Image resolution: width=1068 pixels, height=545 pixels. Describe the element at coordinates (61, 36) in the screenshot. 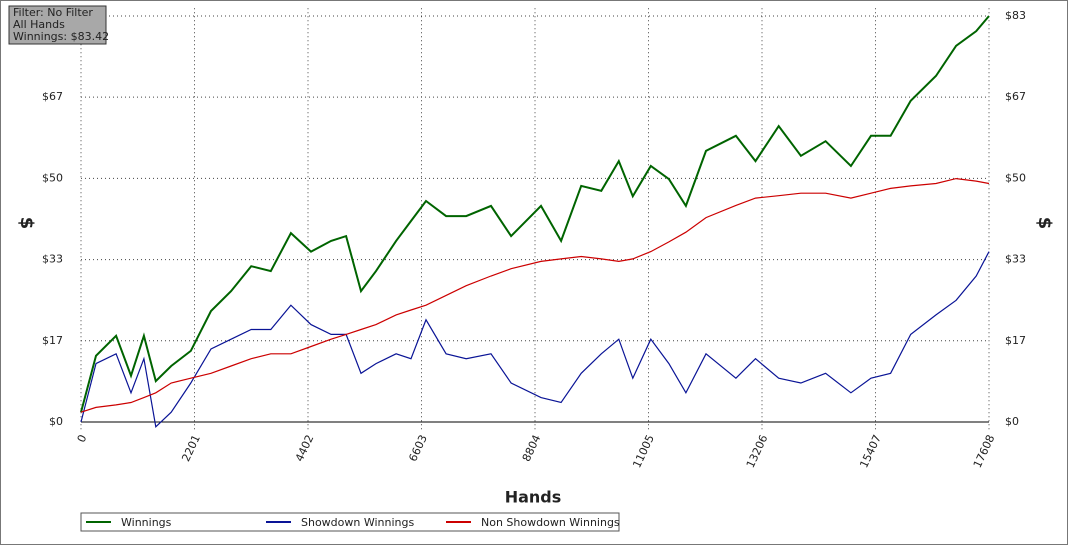

I see `info-line: Winnings: $83.42` at that location.